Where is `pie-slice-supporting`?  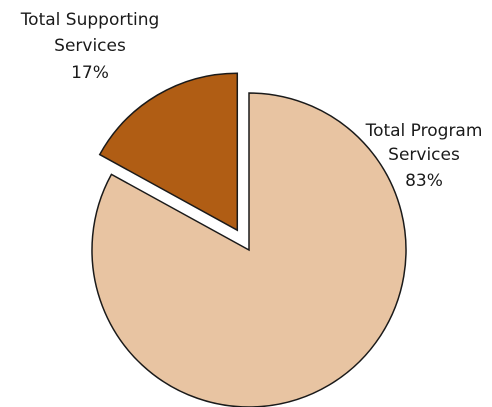 pie-slice-supporting is located at coordinates (168, 152).